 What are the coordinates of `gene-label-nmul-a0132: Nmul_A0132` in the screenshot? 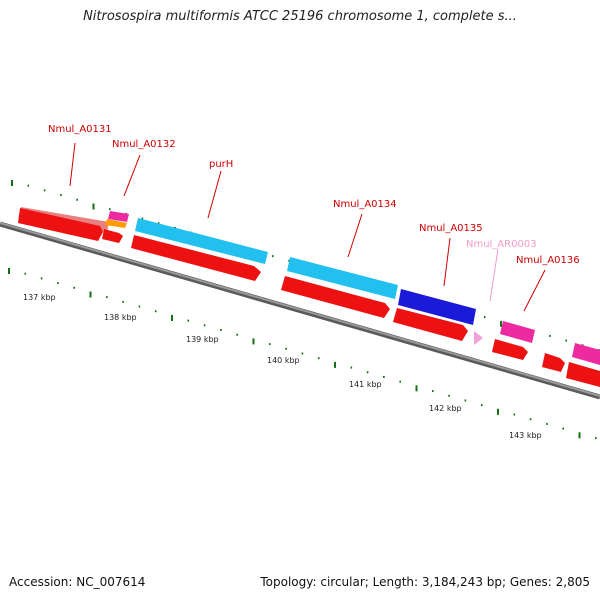 It's located at (144, 144).